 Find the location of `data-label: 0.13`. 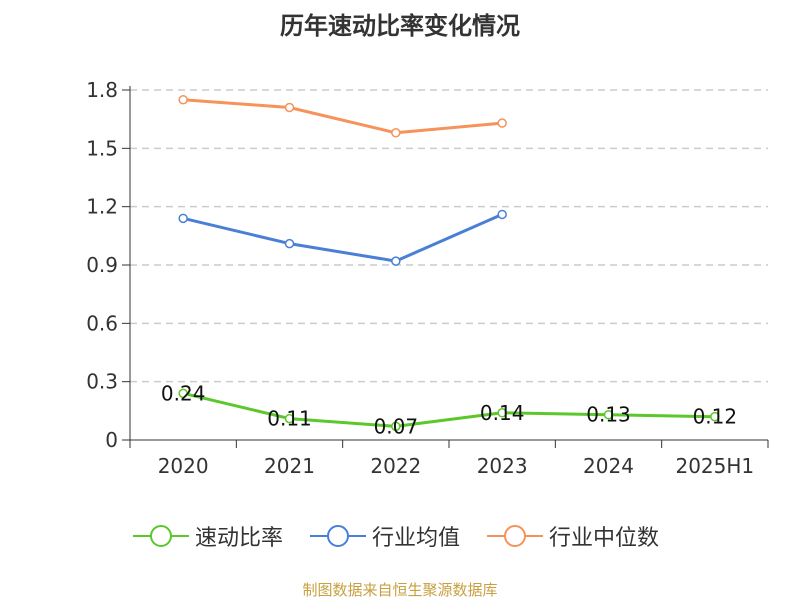

data-label: 0.13 is located at coordinates (608, 415).